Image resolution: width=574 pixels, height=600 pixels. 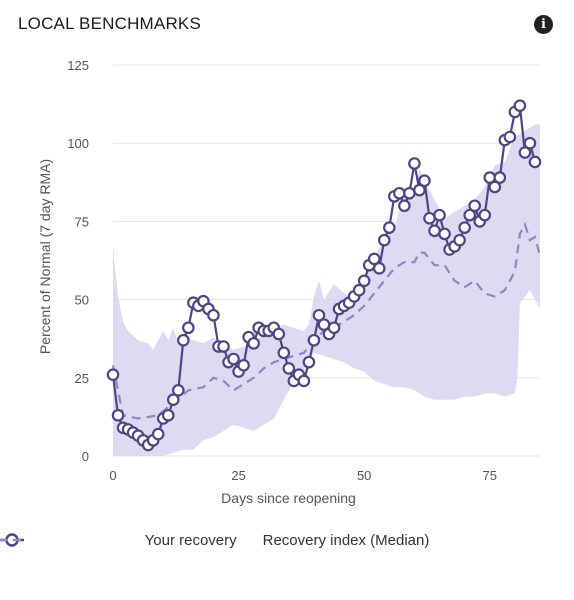 I want to click on x-axis-label: Days since reopening, so click(x=288, y=498).